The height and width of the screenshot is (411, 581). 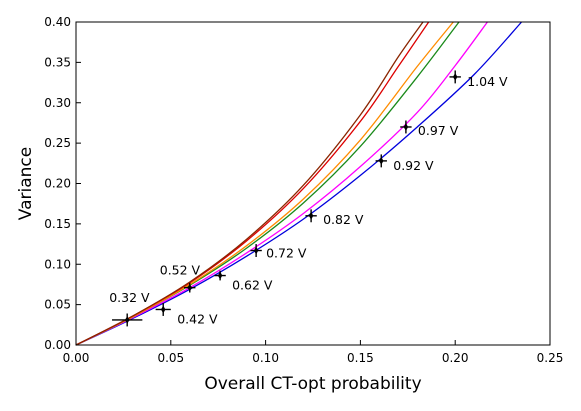 I want to click on x-tick-label: 0.20, so click(x=455, y=358).